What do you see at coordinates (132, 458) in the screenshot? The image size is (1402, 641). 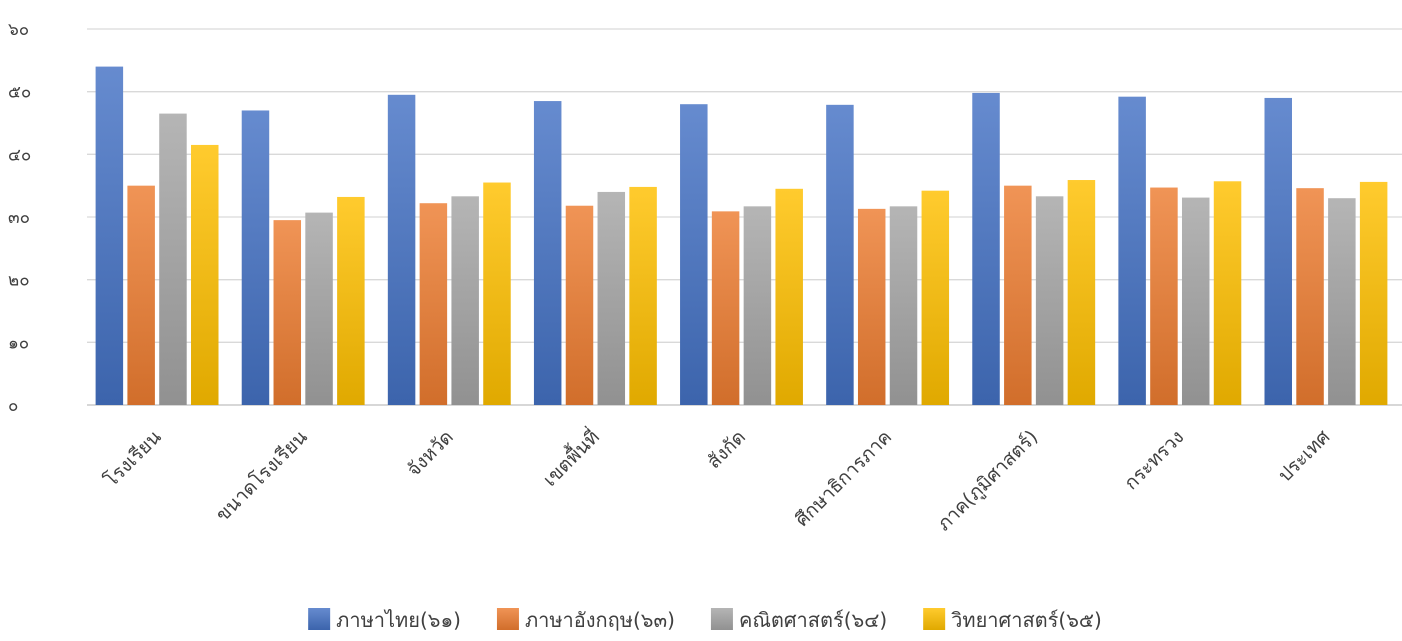 I see `x-category-label: โรงเรียน` at bounding box center [132, 458].